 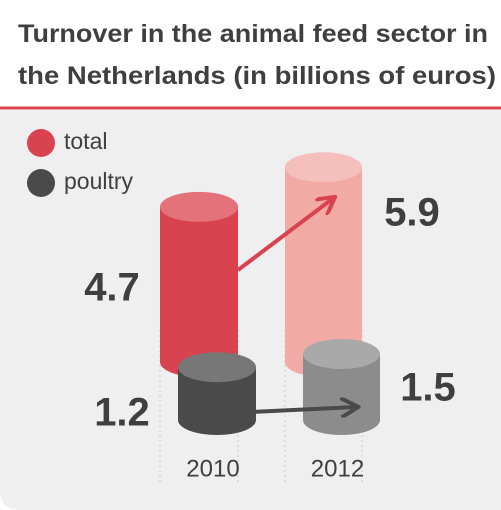 I want to click on x-tick-label: 2012, so click(x=337, y=468).